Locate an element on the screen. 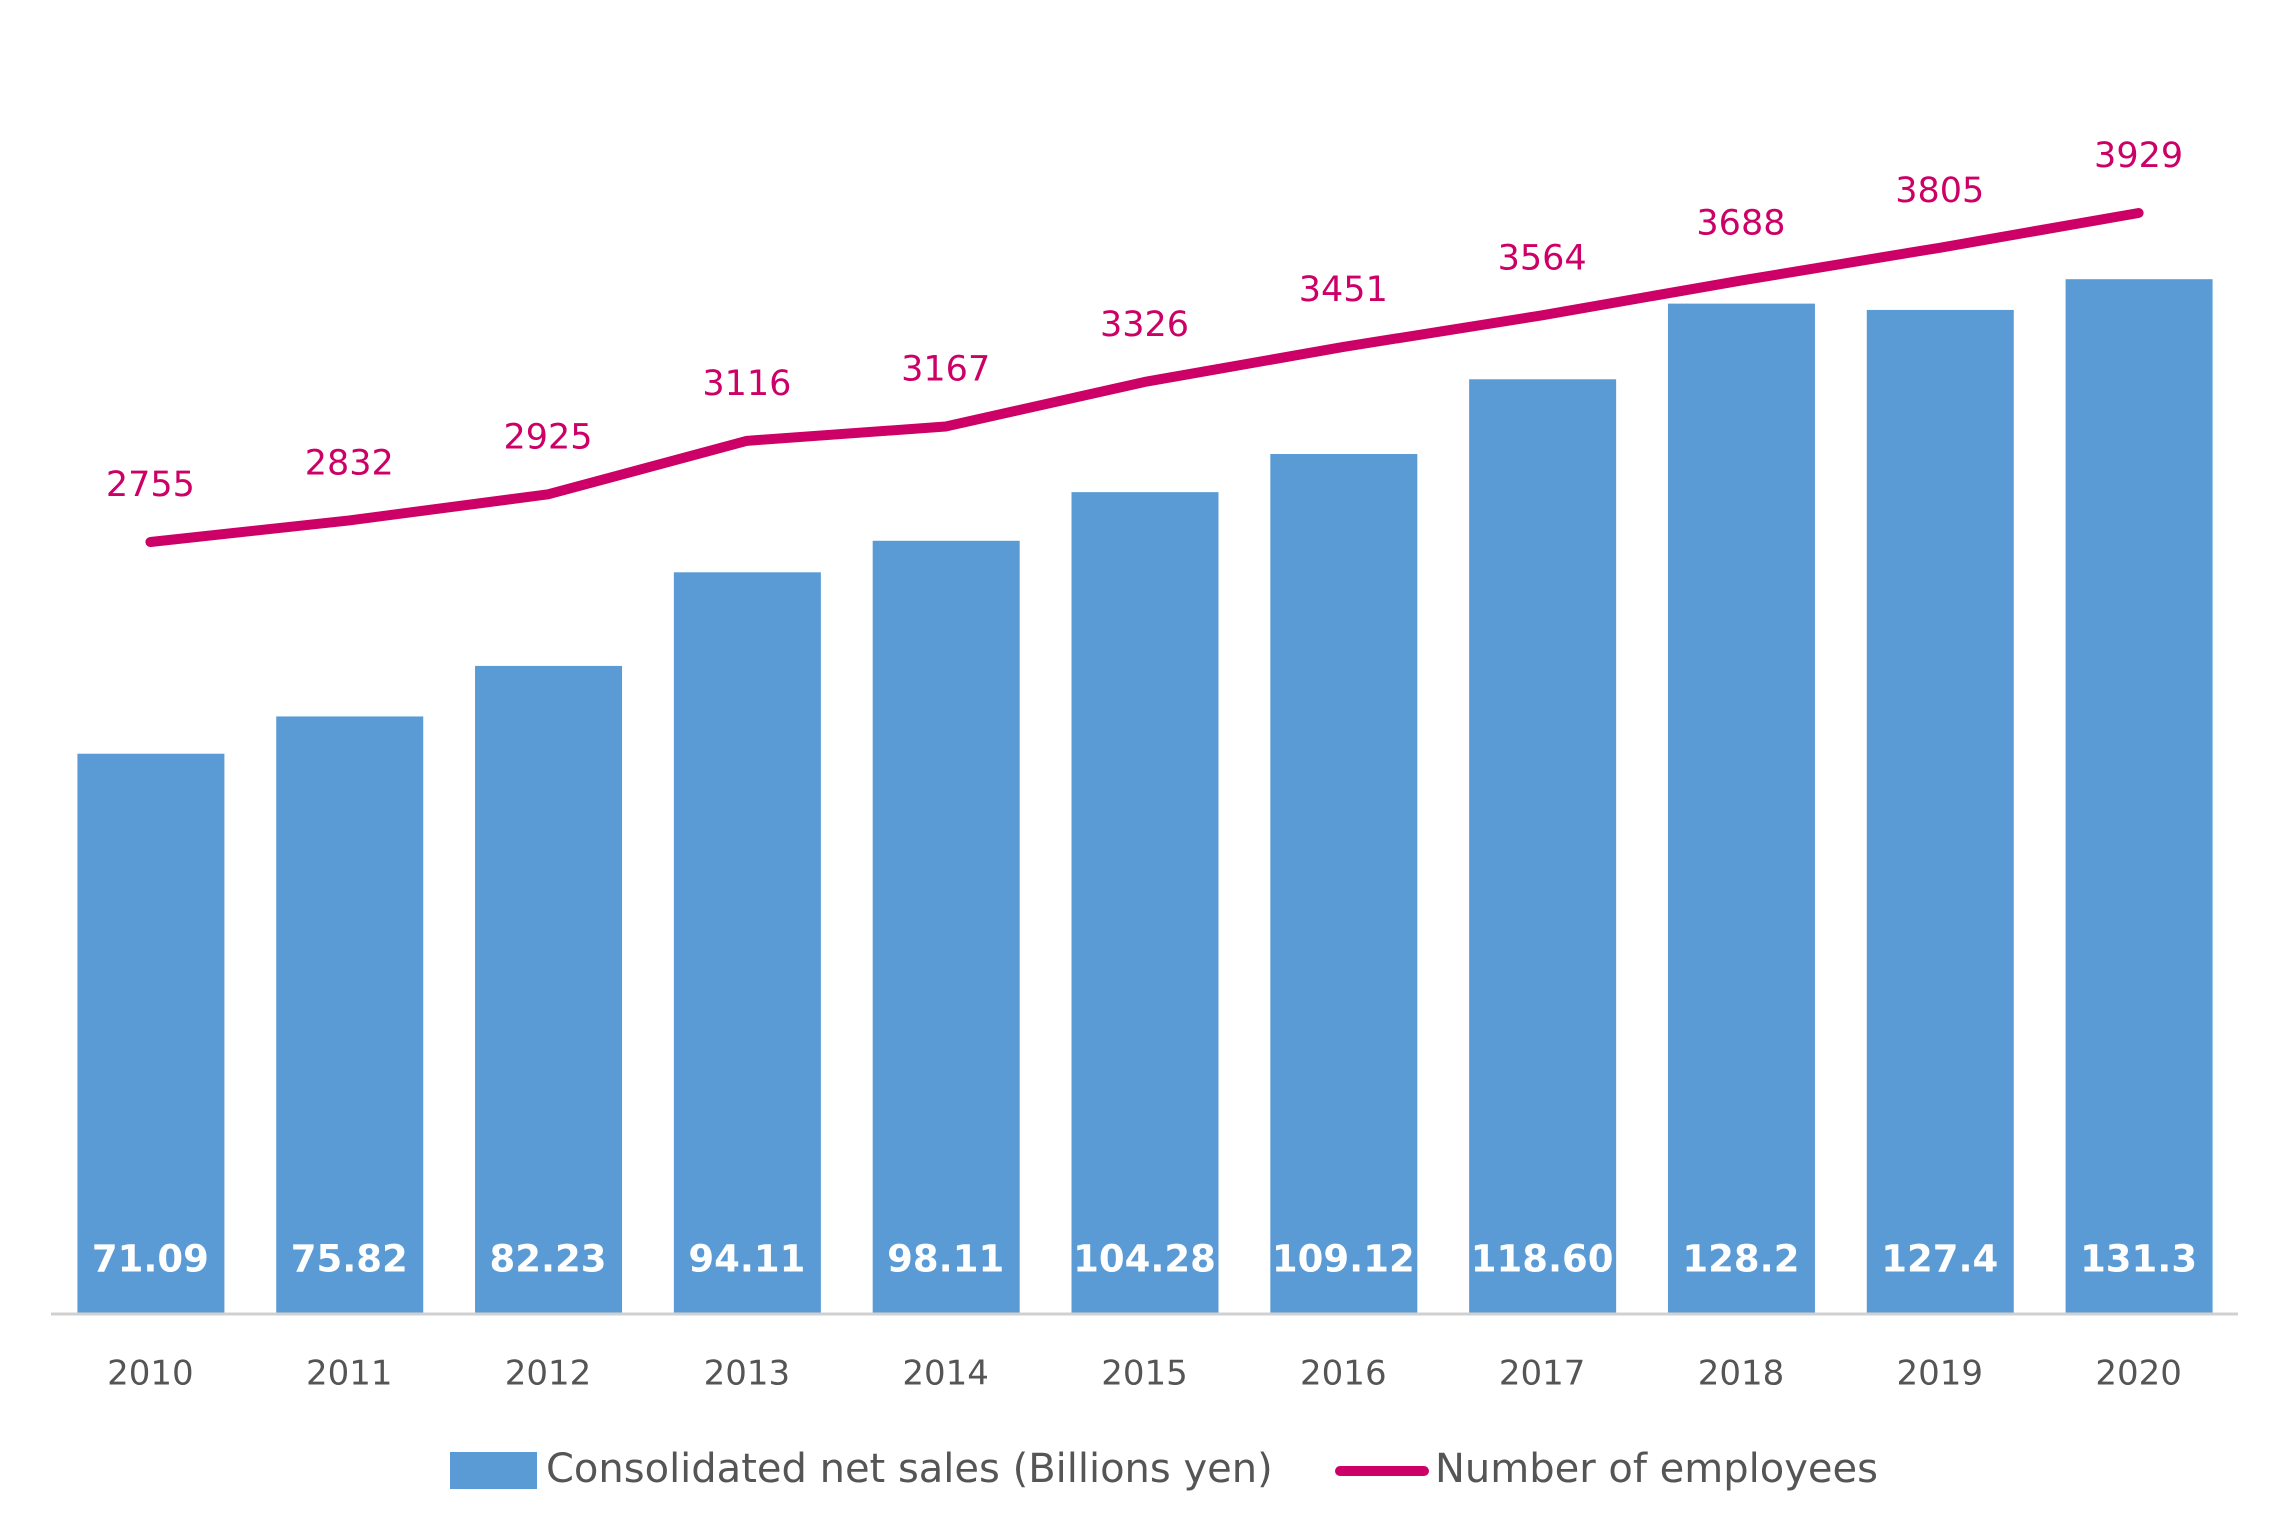 This screenshot has width=2277, height=1537. x-tick-label: 2010 is located at coordinates (150, 1374).